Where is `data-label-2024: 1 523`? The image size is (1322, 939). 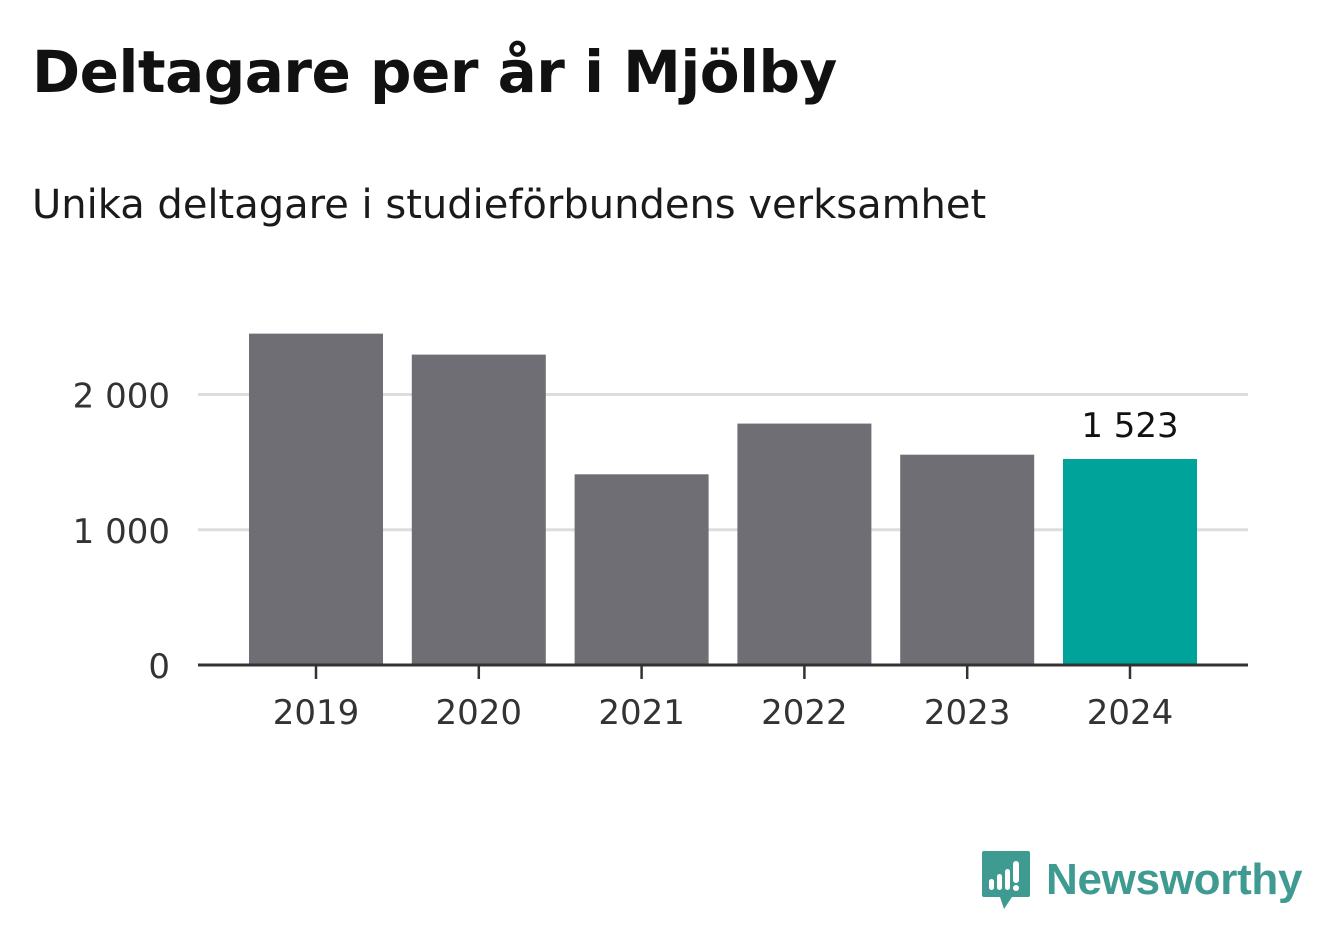 data-label-2024: 1 523 is located at coordinates (1129, 426).